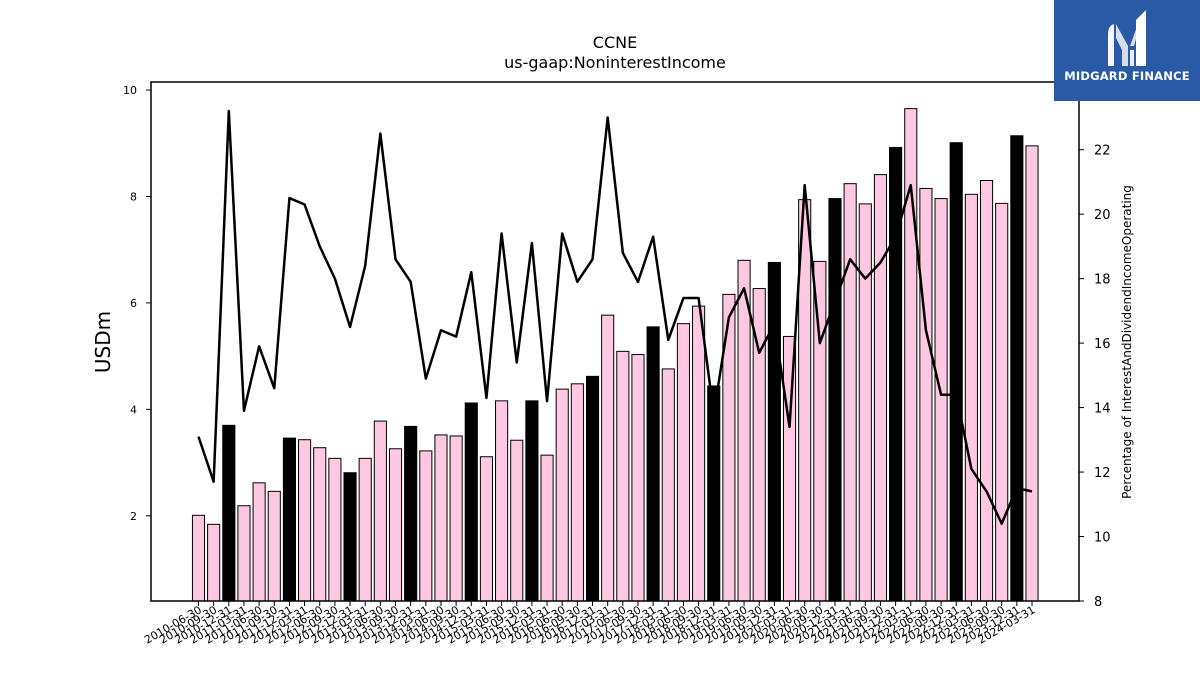  I want to click on brand-name: MIDGARD FINANCE, so click(1127, 76).